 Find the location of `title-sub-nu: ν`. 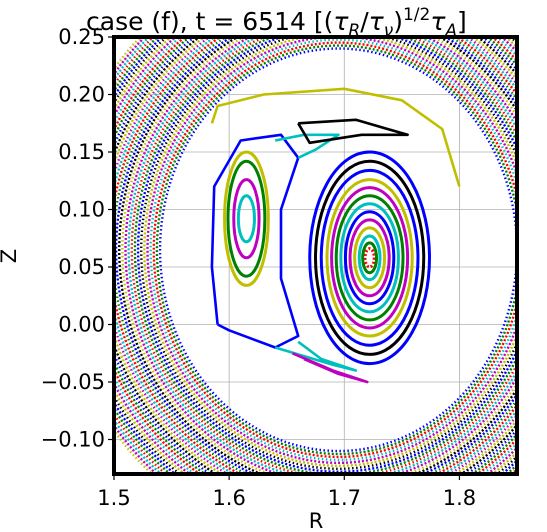

title-sub-nu: ν is located at coordinates (389, 31).